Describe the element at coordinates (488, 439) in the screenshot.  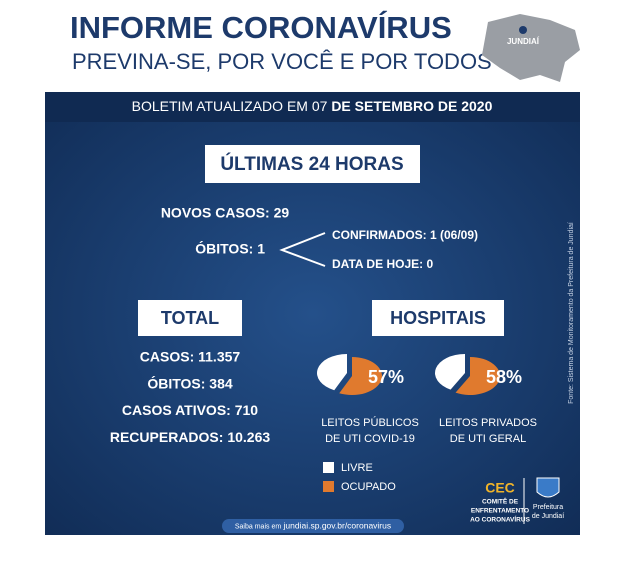
I see `pie-caption: DE UTI GERAL` at that location.